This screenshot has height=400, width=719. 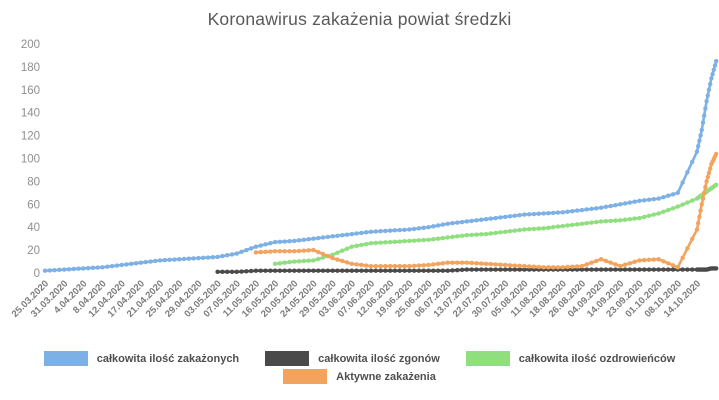 What do you see at coordinates (168, 358) in the screenshot?
I see `legend-label: całkowita ilość zakażonych` at bounding box center [168, 358].